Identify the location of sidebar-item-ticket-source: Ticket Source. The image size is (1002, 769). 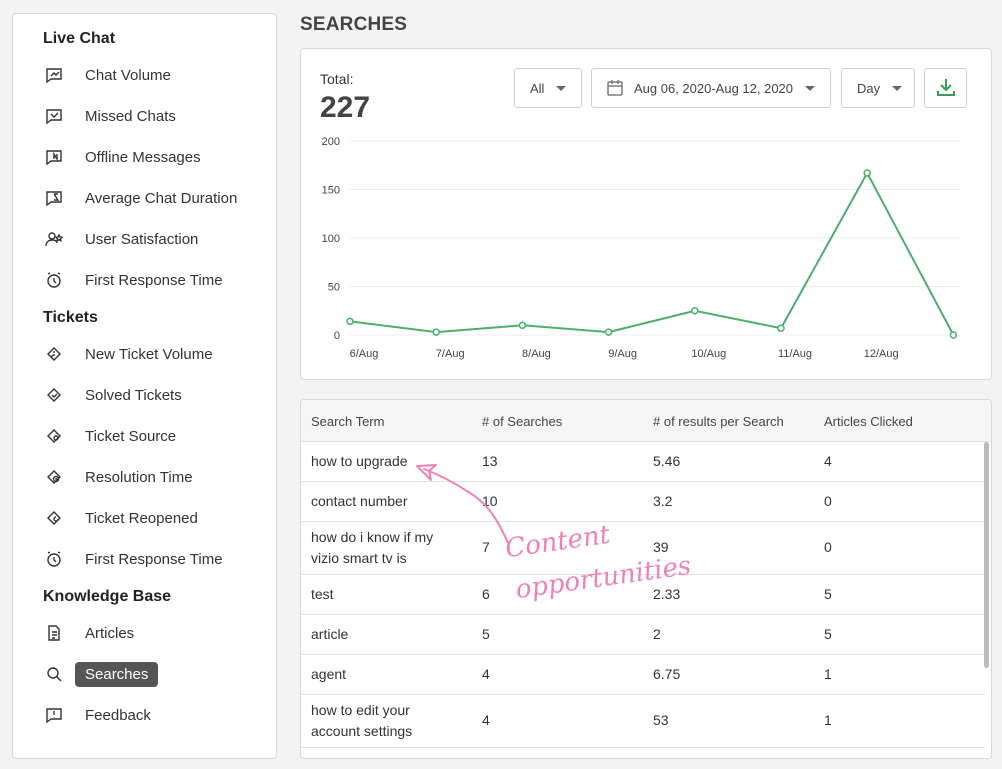
(115, 436).